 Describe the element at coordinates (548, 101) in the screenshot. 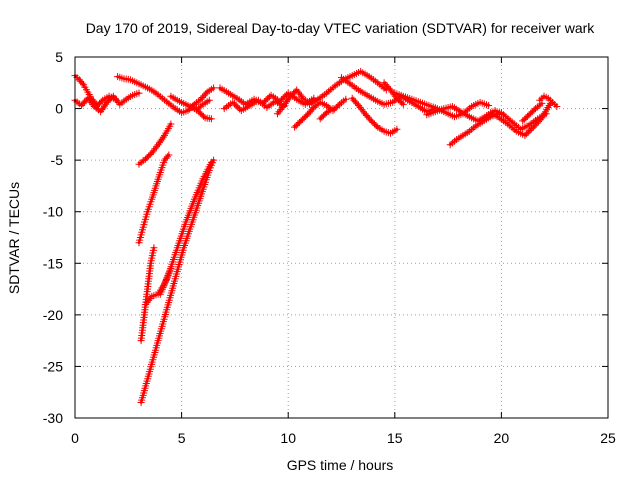

I see `series-arc-t` at that location.